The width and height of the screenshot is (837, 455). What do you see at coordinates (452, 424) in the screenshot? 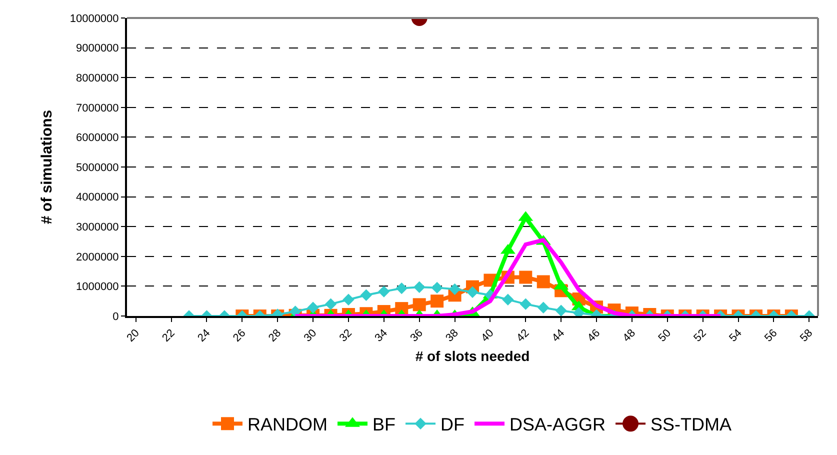
I see `legend-label: DF` at bounding box center [452, 424].